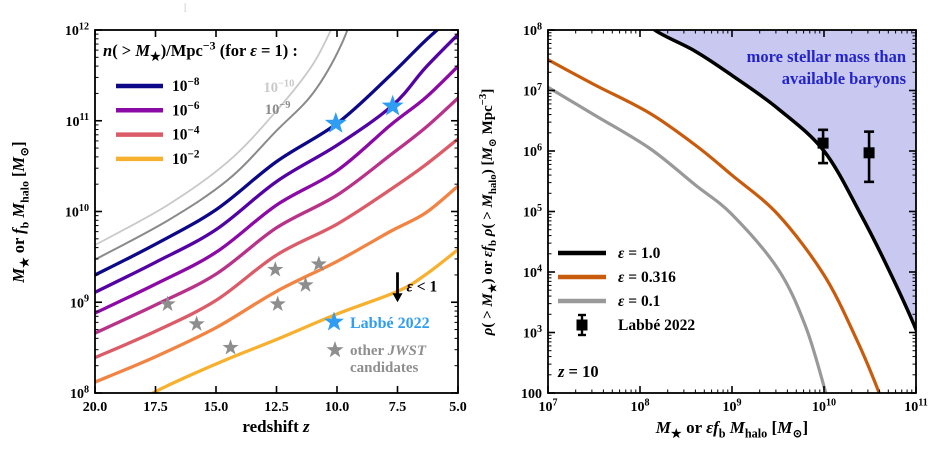  Describe the element at coordinates (337, 407) in the screenshot. I see `label-seg: 10.0` at that location.